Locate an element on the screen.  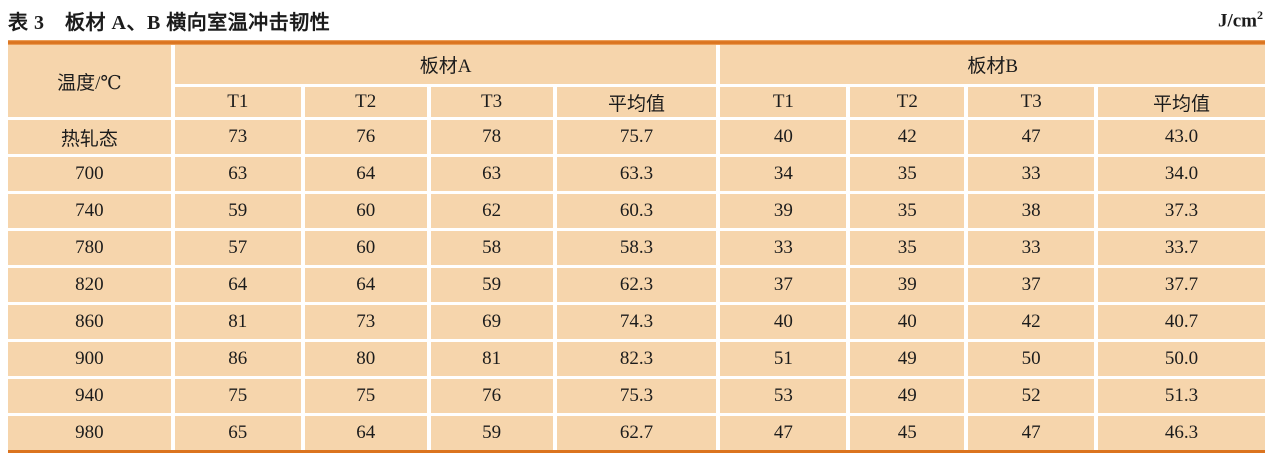
data-cell: 52 is located at coordinates (1031, 396).